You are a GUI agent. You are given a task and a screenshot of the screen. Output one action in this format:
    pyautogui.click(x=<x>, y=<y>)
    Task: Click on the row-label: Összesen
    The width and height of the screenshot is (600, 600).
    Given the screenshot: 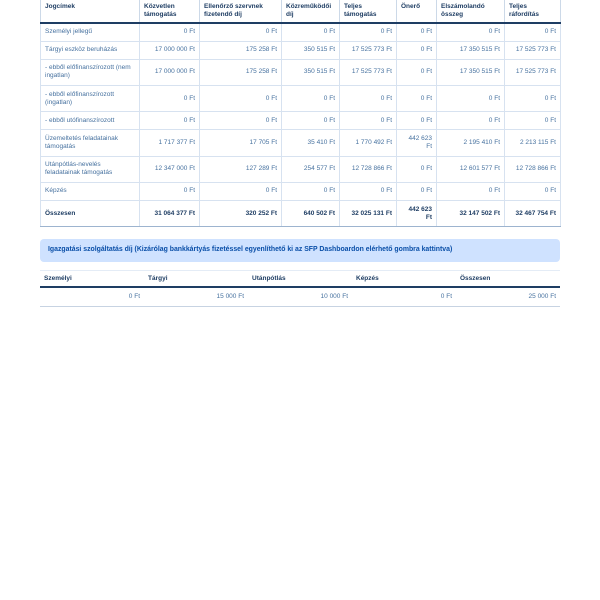 What is the action you would take?
    pyautogui.click(x=90, y=214)
    